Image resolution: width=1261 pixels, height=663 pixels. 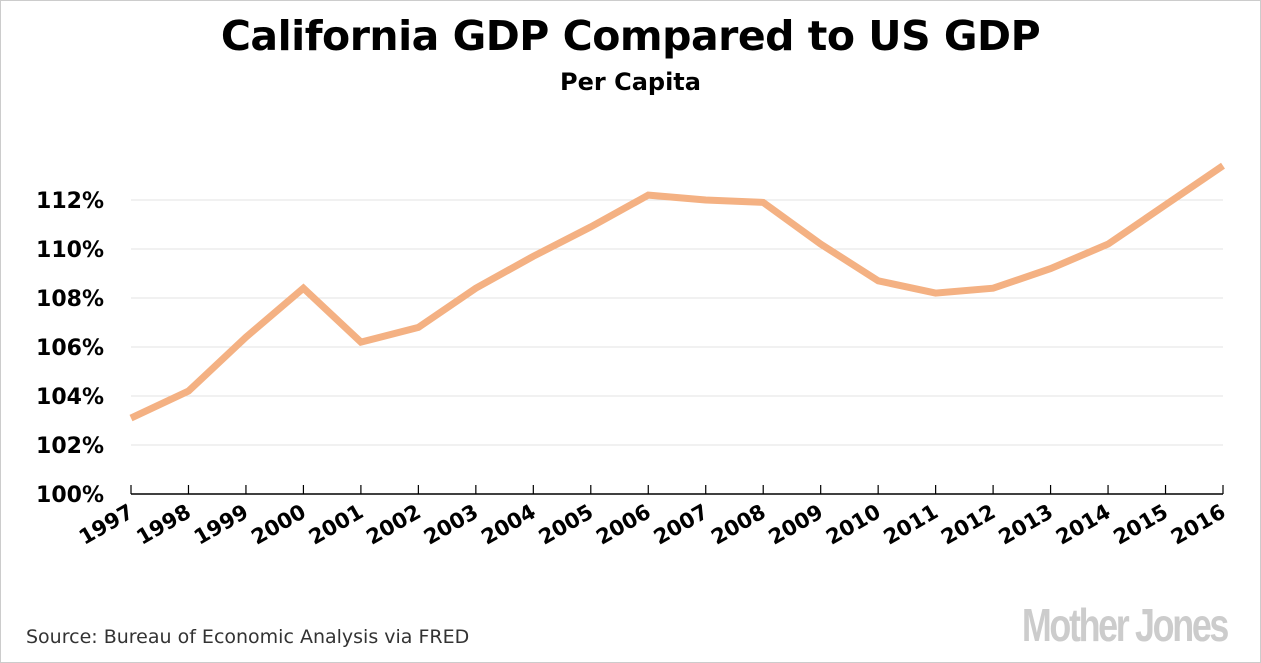 What do you see at coordinates (70, 299) in the screenshot?
I see `y-tick-label: 108%` at bounding box center [70, 299].